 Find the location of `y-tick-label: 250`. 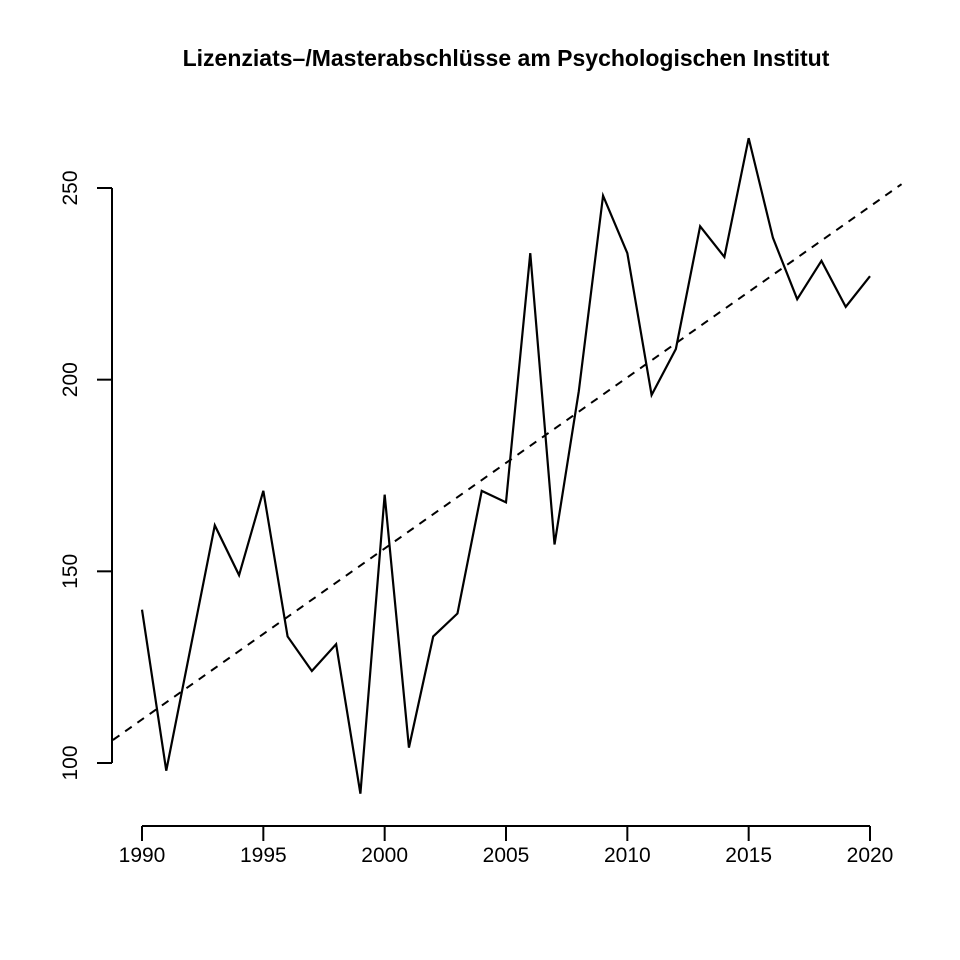

y-tick-label: 250 is located at coordinates (70, 187).